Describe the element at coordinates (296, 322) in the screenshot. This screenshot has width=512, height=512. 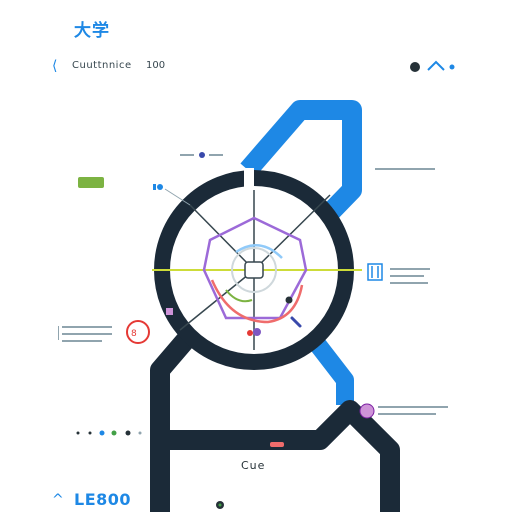
I see `marker-dash` at that location.